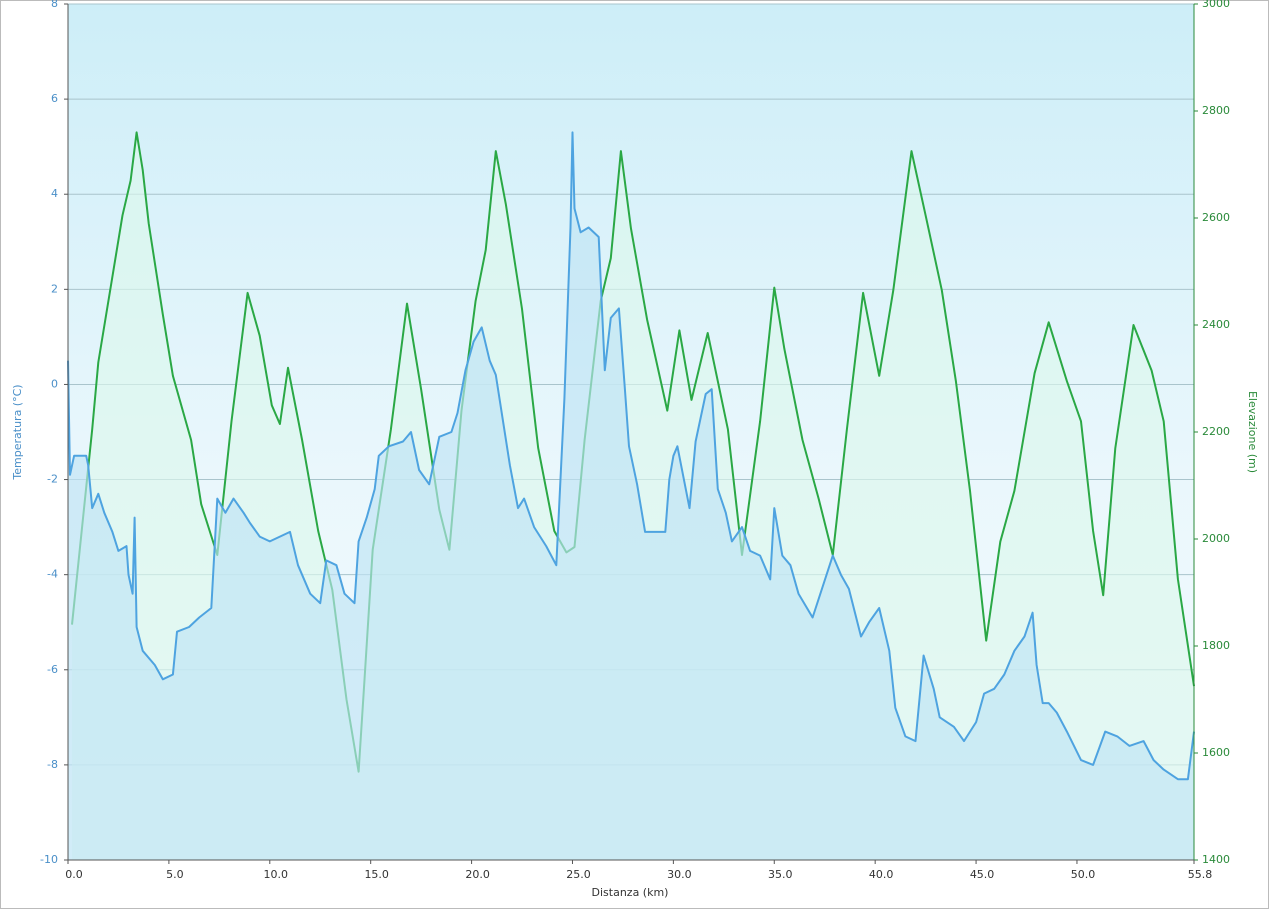 The height and width of the screenshot is (909, 1269). I want to click on y-tick-label: -2, so click(52, 479).